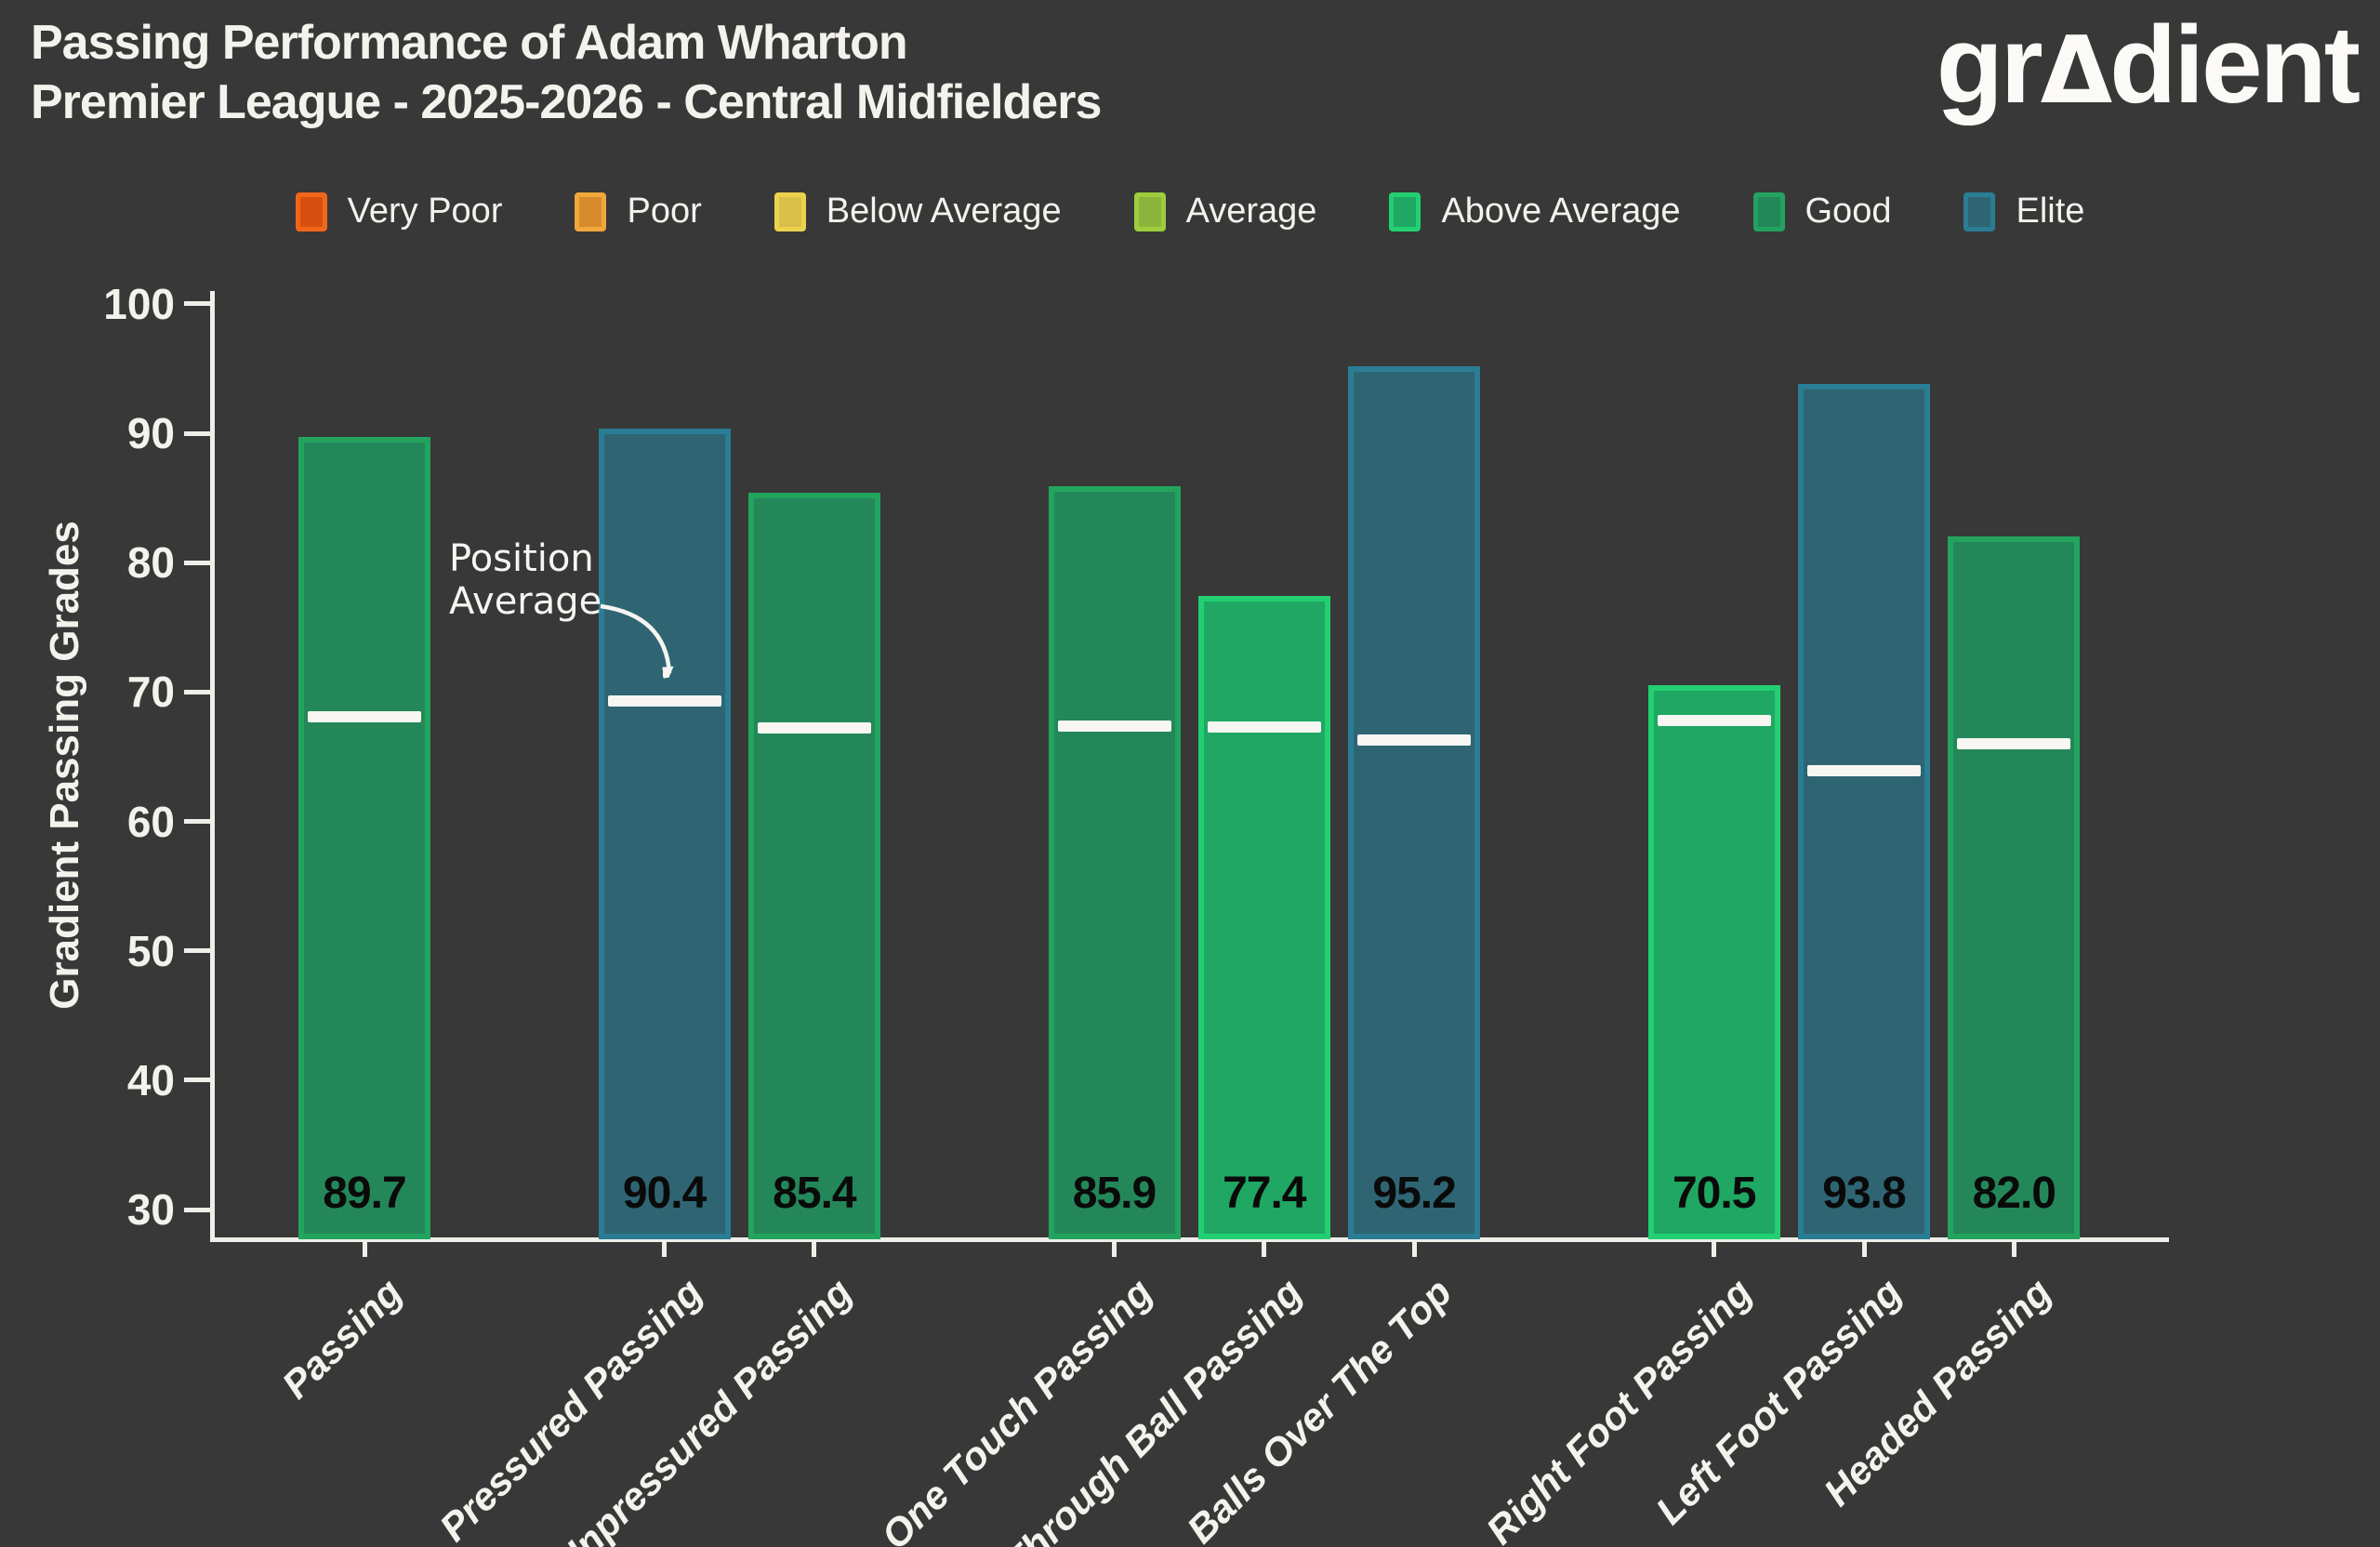 This screenshot has width=2380, height=1547. I want to click on bar-value-label: 90.4, so click(664, 1193).